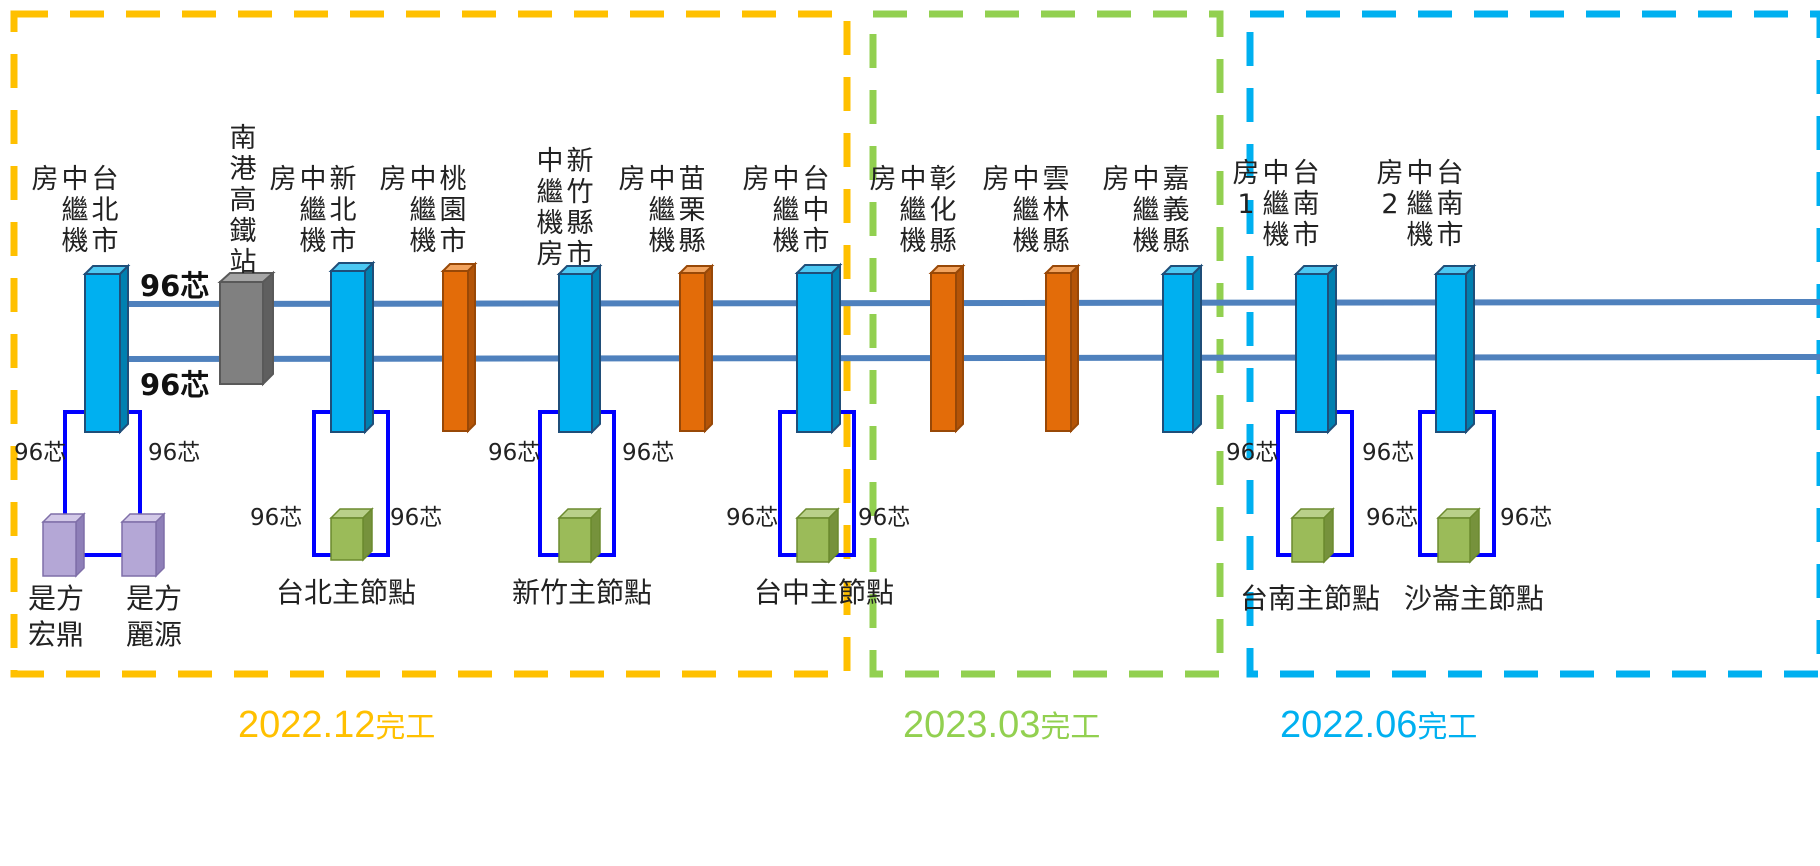 The height and width of the screenshot is (866, 1820). Describe the element at coordinates (63, 545) in the screenshot. I see `customer-node-hongding` at that location.